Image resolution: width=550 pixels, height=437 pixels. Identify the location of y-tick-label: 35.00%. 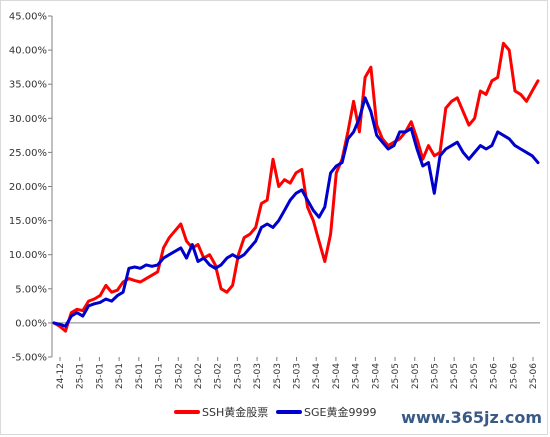
(28, 85).